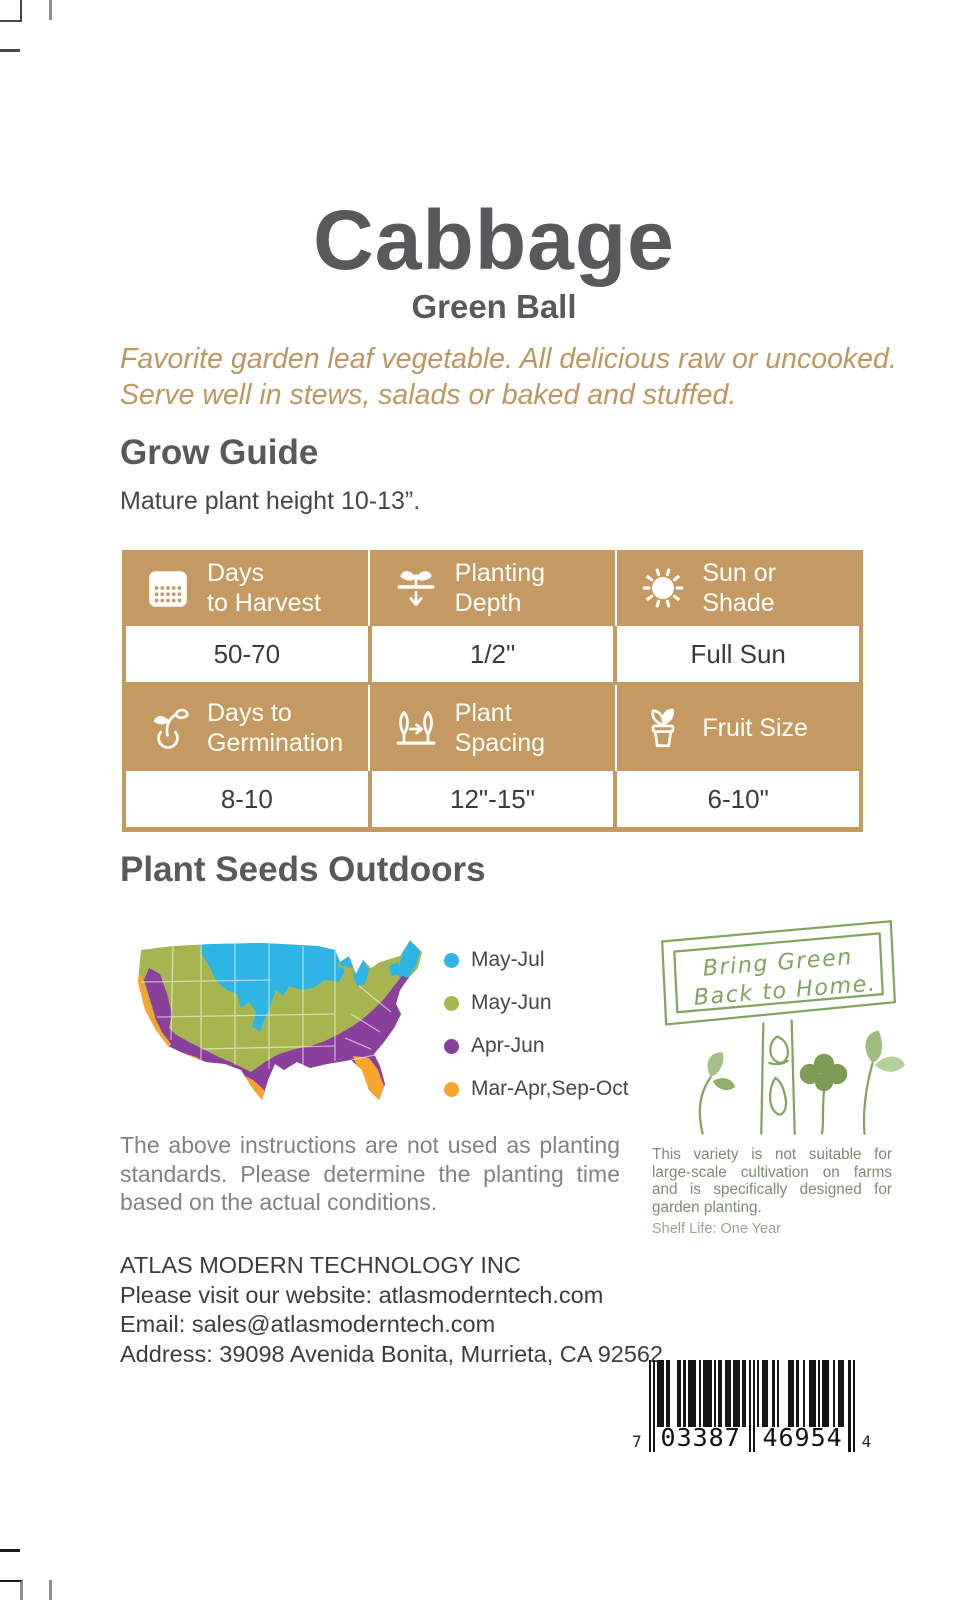  What do you see at coordinates (716, 1229) in the screenshot?
I see `shelf-life-note: Shelf Life: One Year` at bounding box center [716, 1229].